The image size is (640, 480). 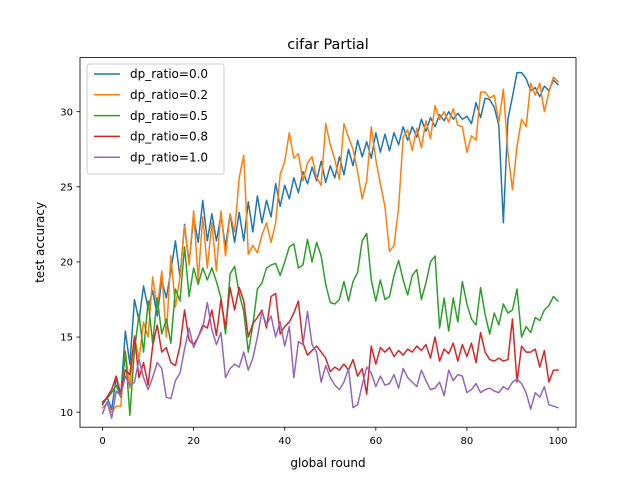 I want to click on x-tick-label-3: 60, so click(x=375, y=441).